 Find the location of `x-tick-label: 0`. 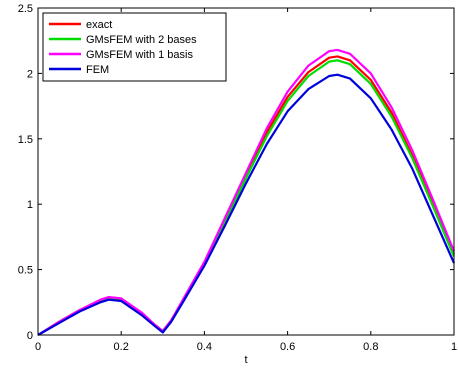

x-tick-label: 0 is located at coordinates (38, 347).